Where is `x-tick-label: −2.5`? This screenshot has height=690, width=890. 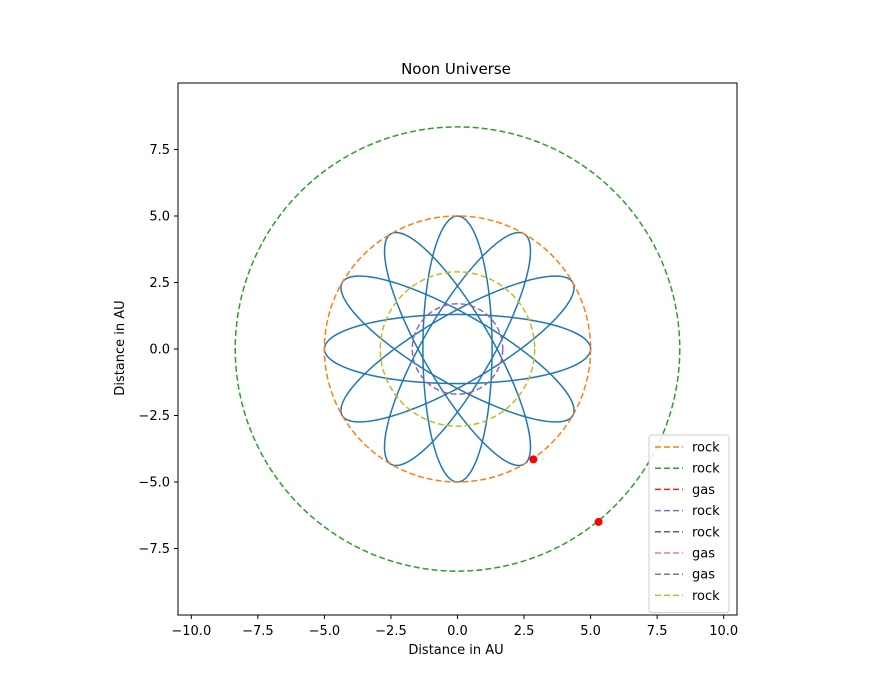 x-tick-label: −2.5 is located at coordinates (391, 631).